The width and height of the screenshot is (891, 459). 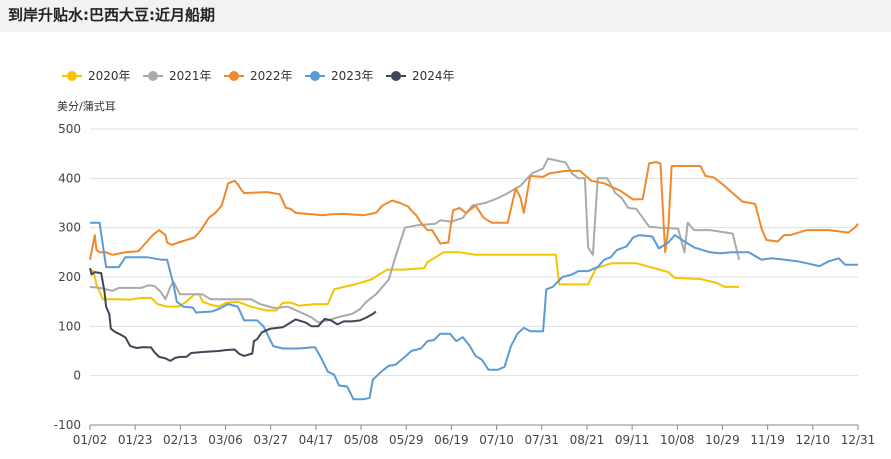 What do you see at coordinates (541, 440) in the screenshot?
I see `x-tick-label: 07/31` at bounding box center [541, 440].